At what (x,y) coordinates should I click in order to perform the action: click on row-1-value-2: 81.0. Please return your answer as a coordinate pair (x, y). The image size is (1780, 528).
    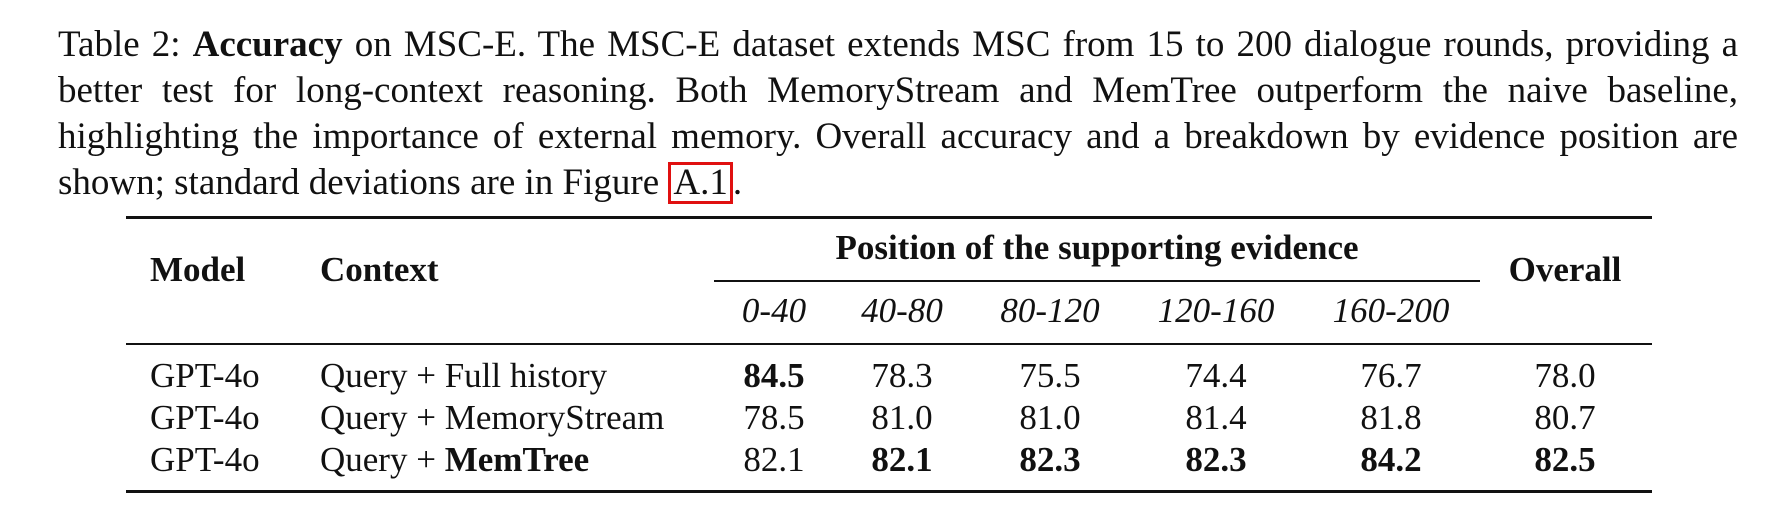
    Looking at the image, I should click on (1050, 417).